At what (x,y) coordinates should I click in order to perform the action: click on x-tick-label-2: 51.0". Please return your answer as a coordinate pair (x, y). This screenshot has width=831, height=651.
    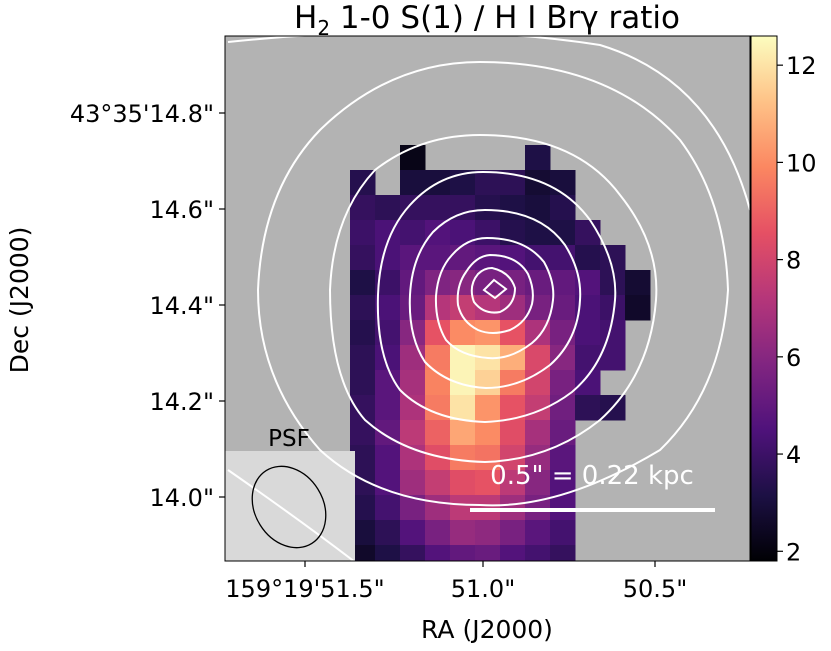
    Looking at the image, I should click on (483, 589).